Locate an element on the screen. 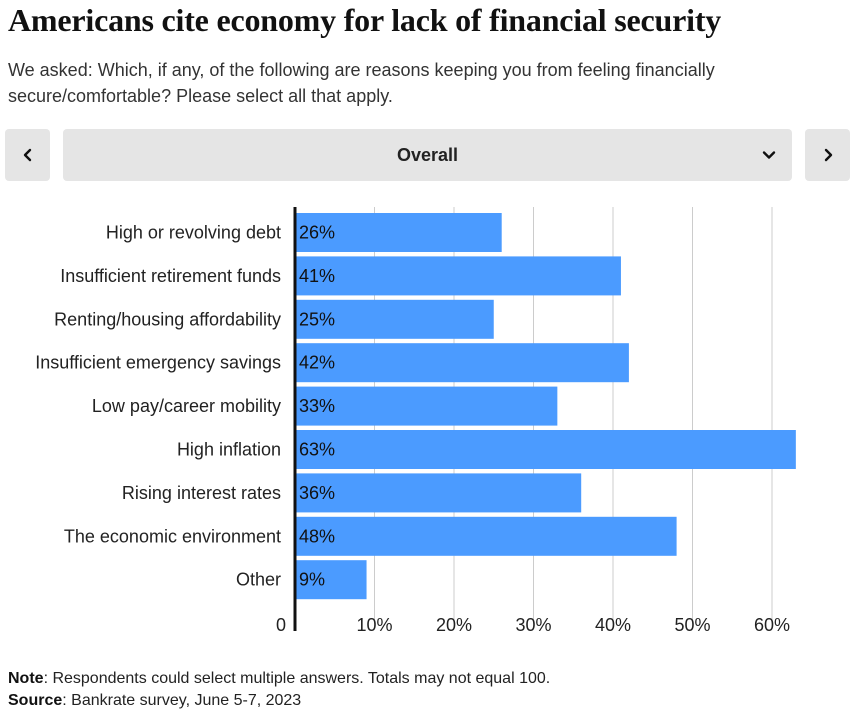  source-line: Source: Bankrate survey, June 5-7, 2023 is located at coordinates (279, 701).